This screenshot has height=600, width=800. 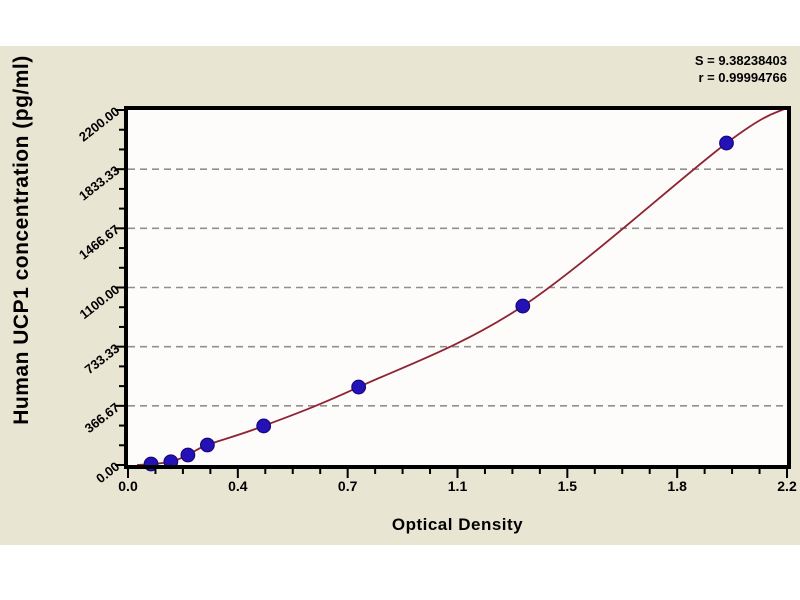 What do you see at coordinates (347, 486) in the screenshot?
I see `x-tick-label: 0.7` at bounding box center [347, 486].